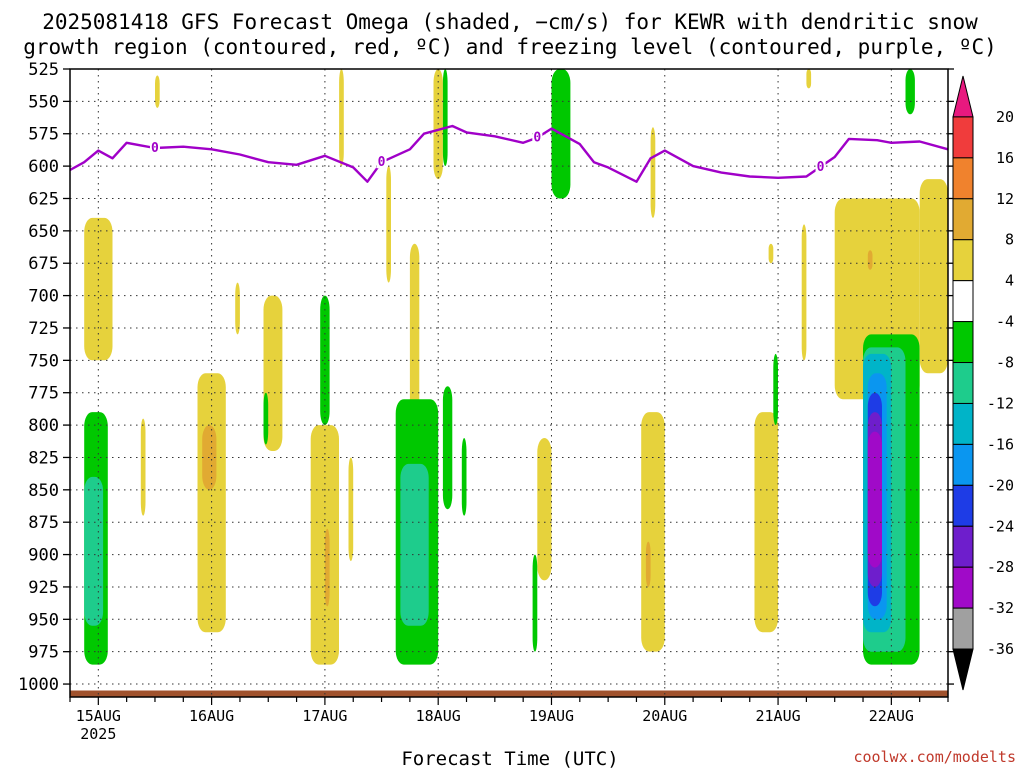 The width and height of the screenshot is (1024, 768). Describe the element at coordinates (1005, 199) in the screenshot. I see `colorbar-label: 12` at that location.